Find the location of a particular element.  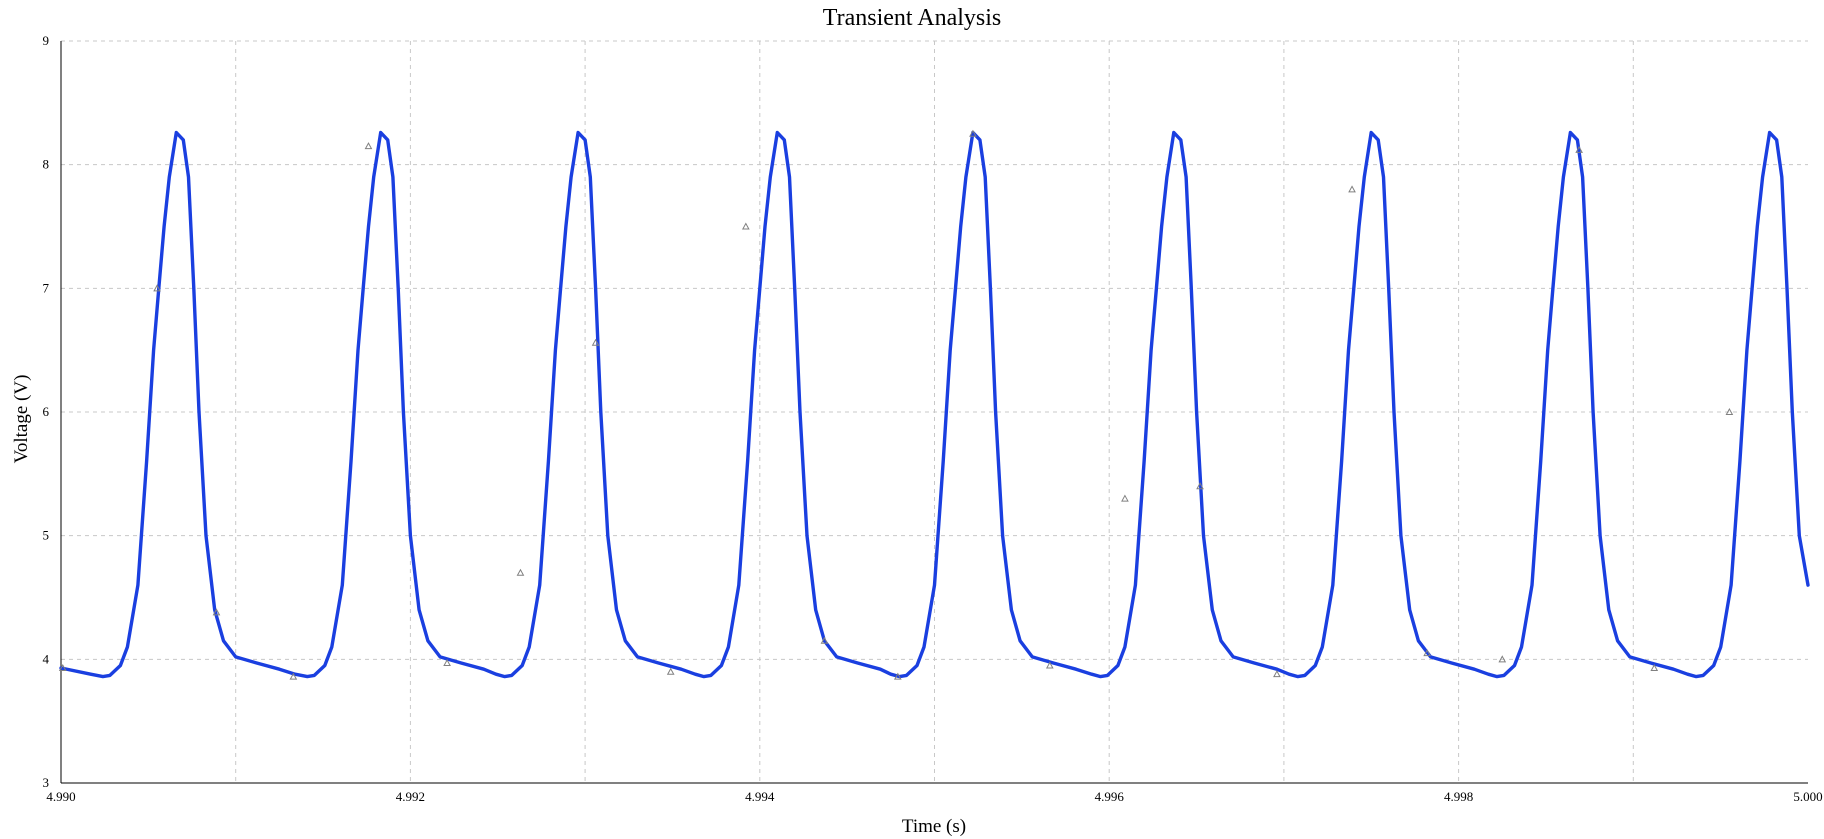

y-tick-label: 5 is located at coordinates (46, 535).